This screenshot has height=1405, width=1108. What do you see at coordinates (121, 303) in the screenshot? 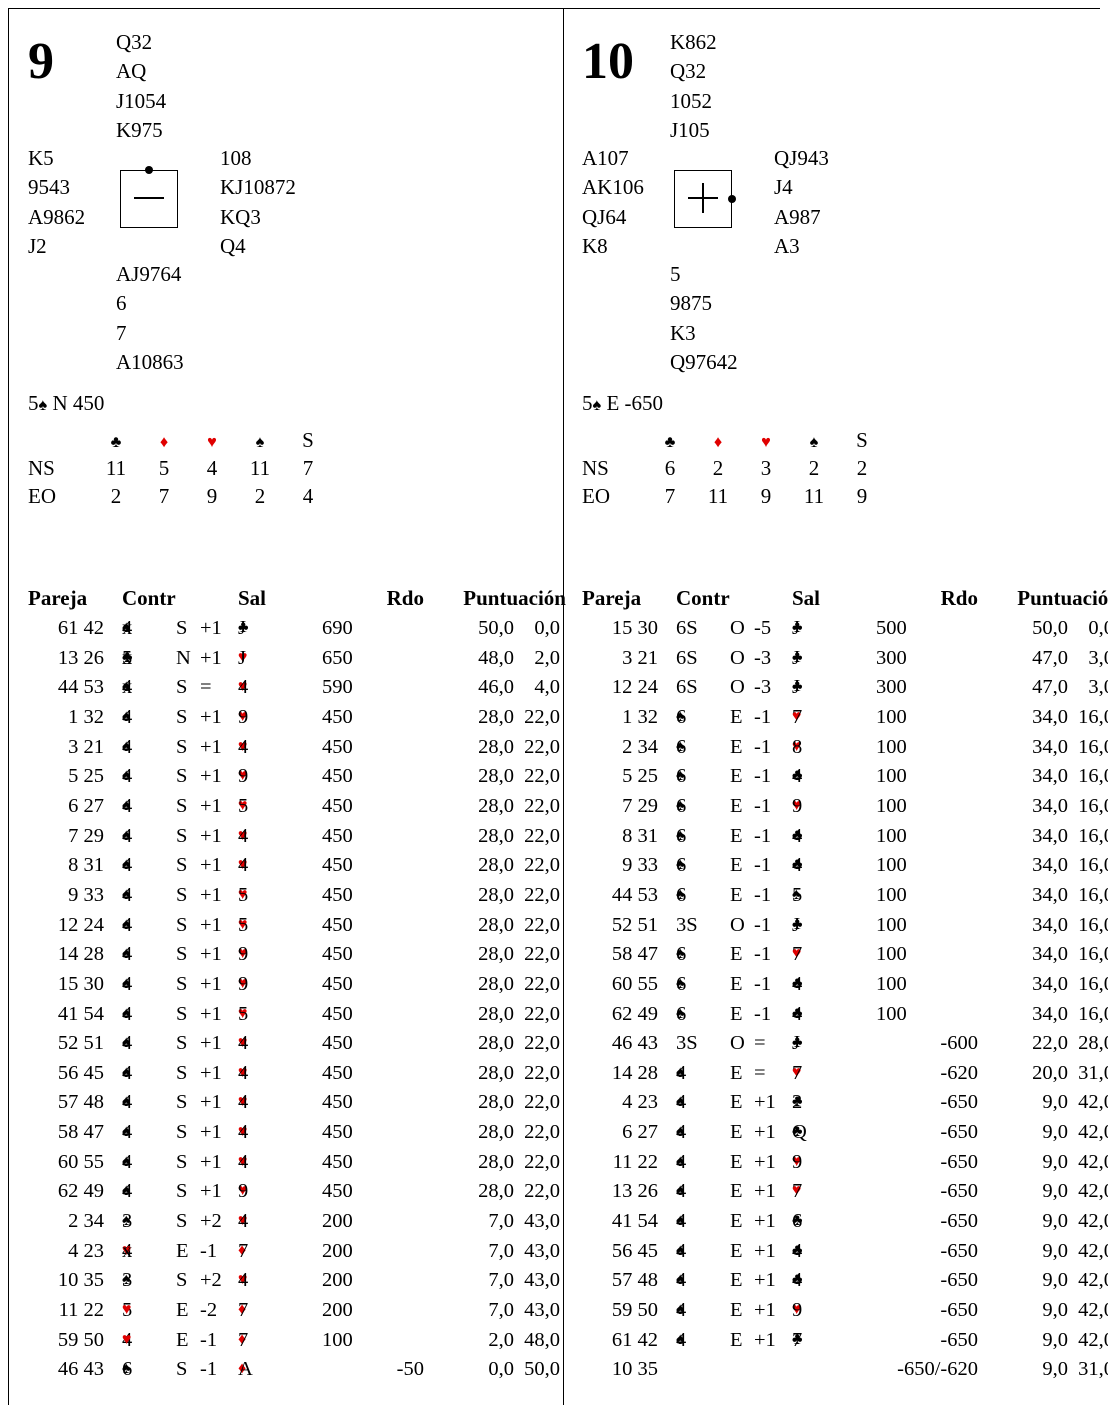
I see `hand-suit-holding: 6` at bounding box center [121, 303].